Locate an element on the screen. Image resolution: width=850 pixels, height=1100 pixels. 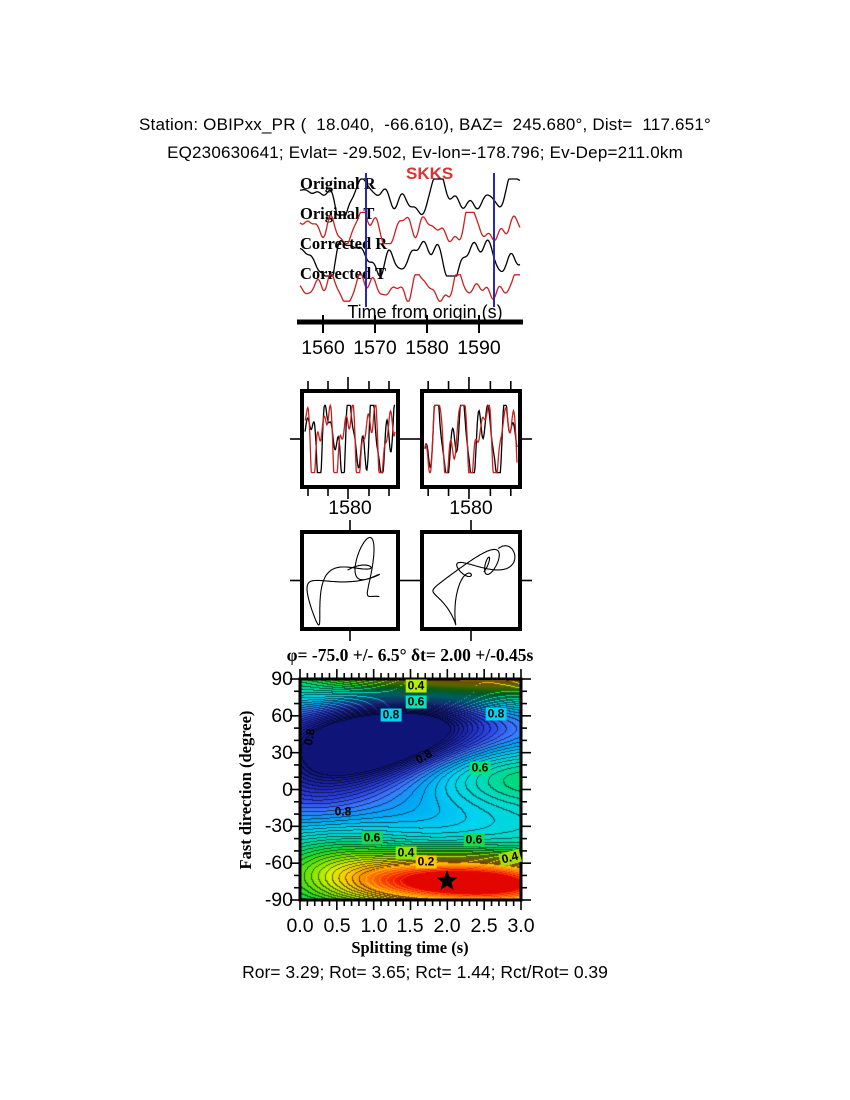
trace-label-corrected-r: Corrected R is located at coordinates (344, 243).